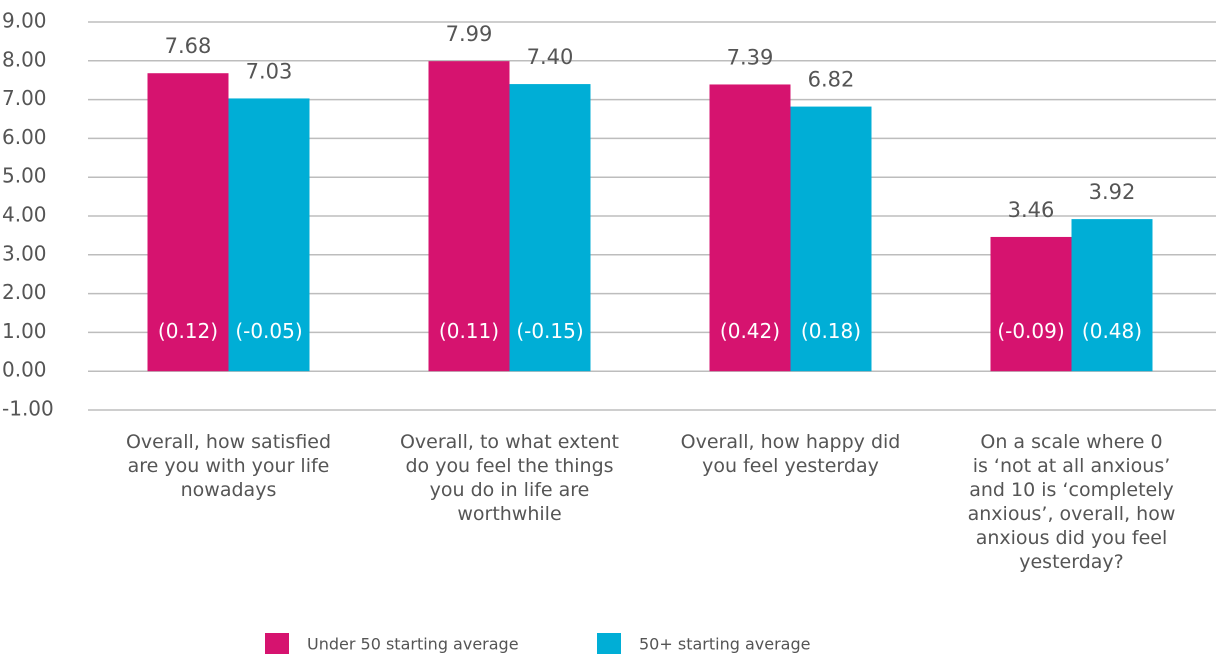 Image resolution: width=1216 pixels, height=654 pixels. What do you see at coordinates (24, 292) in the screenshot?
I see `y-tick-label: 2.00` at bounding box center [24, 292].